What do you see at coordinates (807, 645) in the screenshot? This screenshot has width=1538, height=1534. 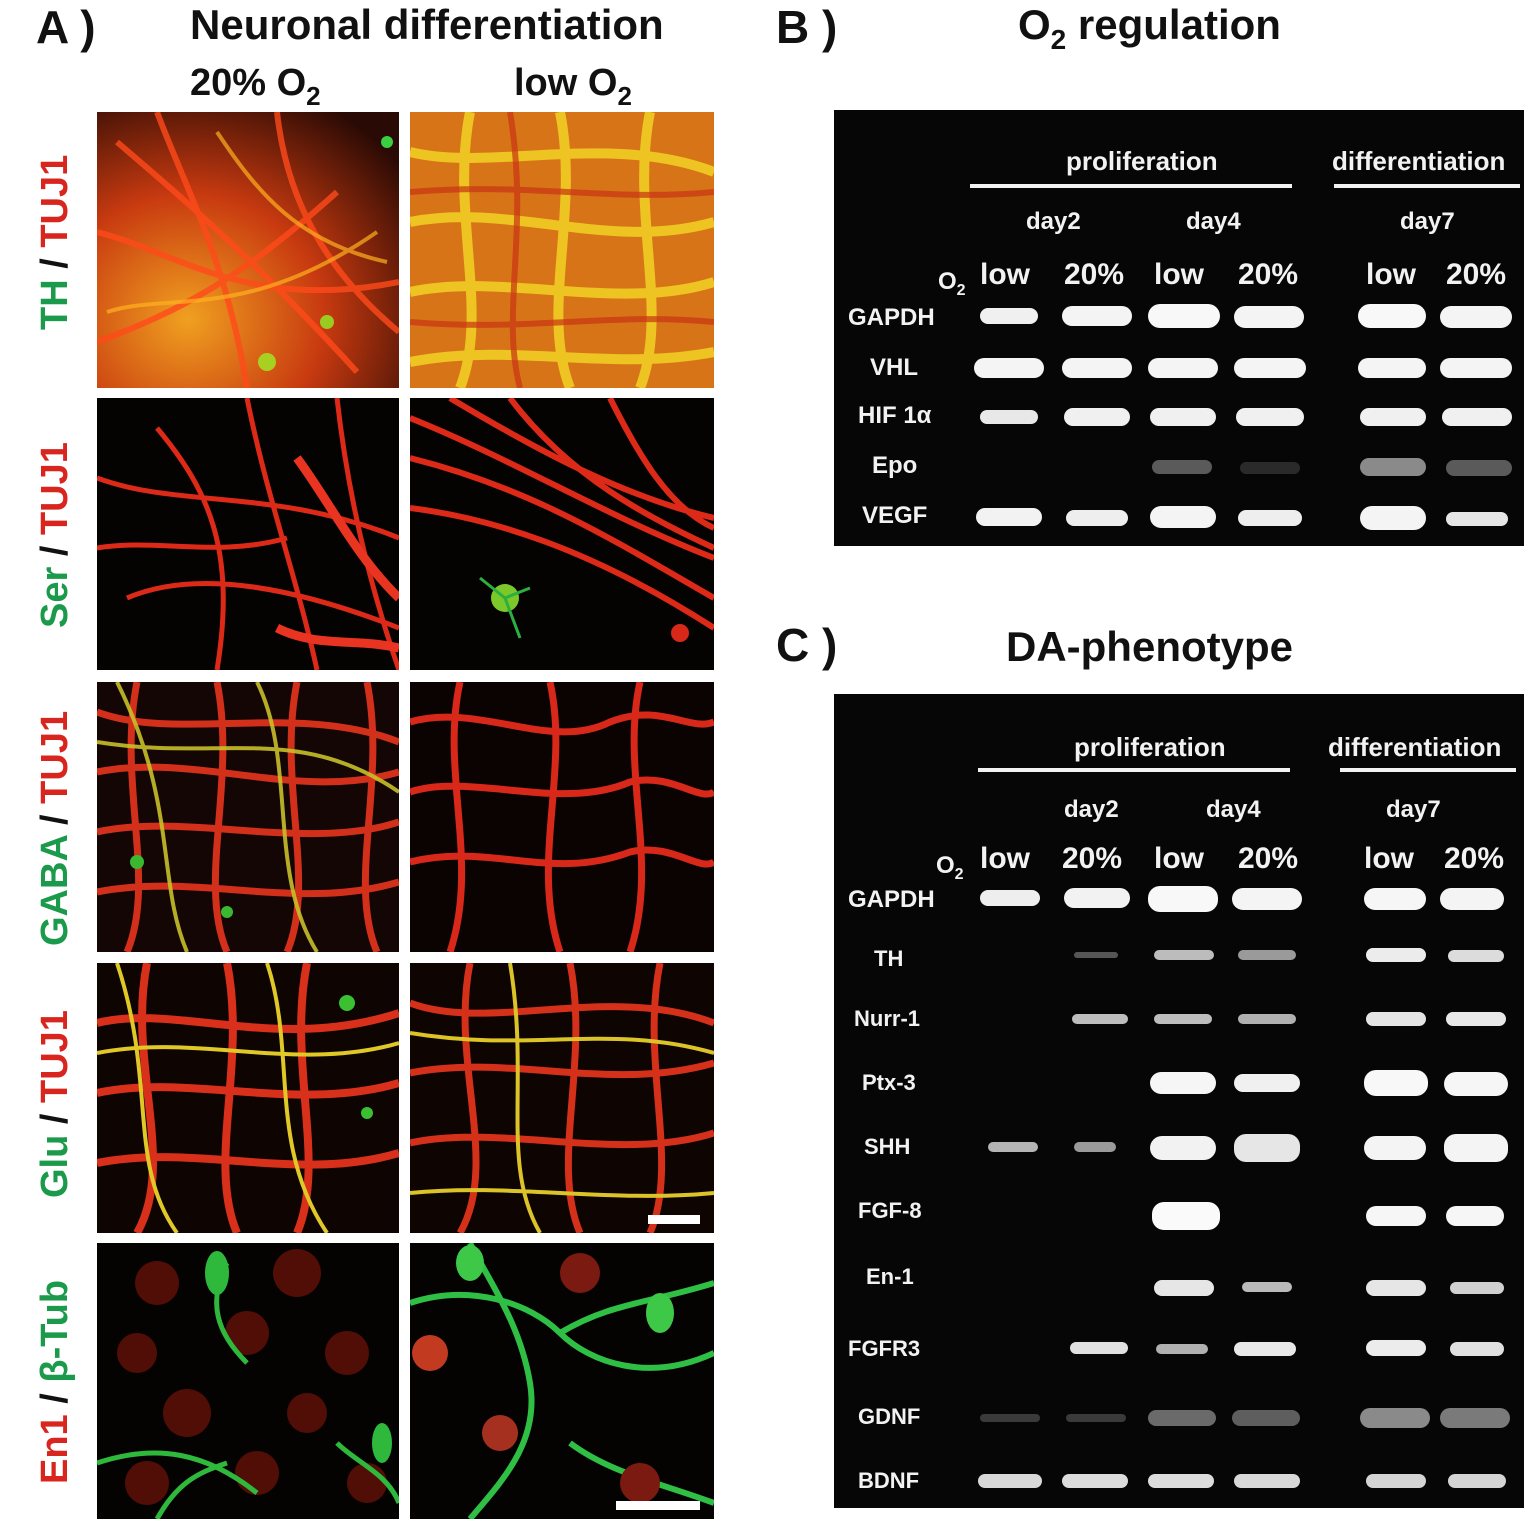 I see `panel-c-letter: C )` at bounding box center [807, 645].